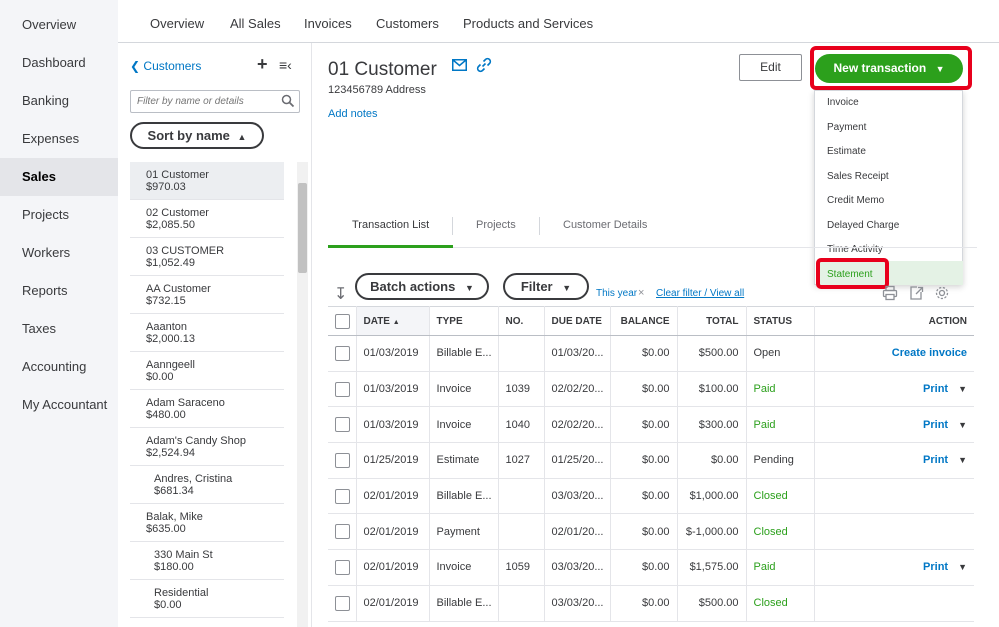  What do you see at coordinates (59, 177) in the screenshot?
I see `nav-item-sales: Sales` at bounding box center [59, 177].